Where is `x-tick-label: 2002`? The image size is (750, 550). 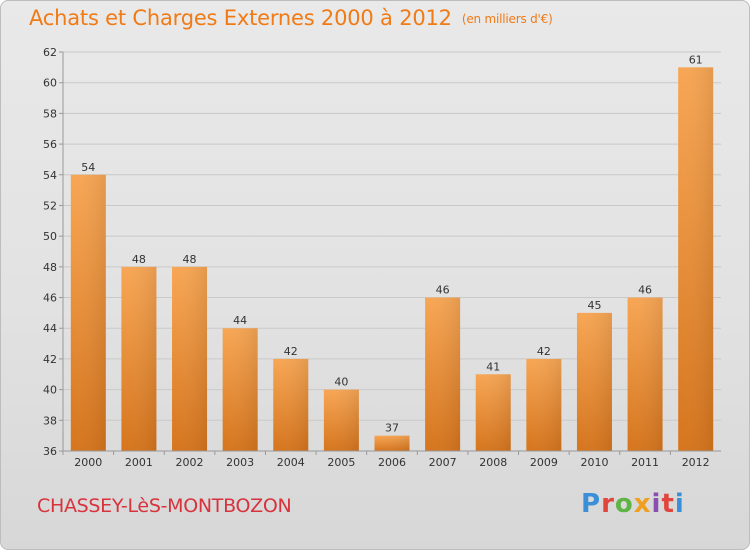
x-tick-label: 2002 is located at coordinates (190, 462).